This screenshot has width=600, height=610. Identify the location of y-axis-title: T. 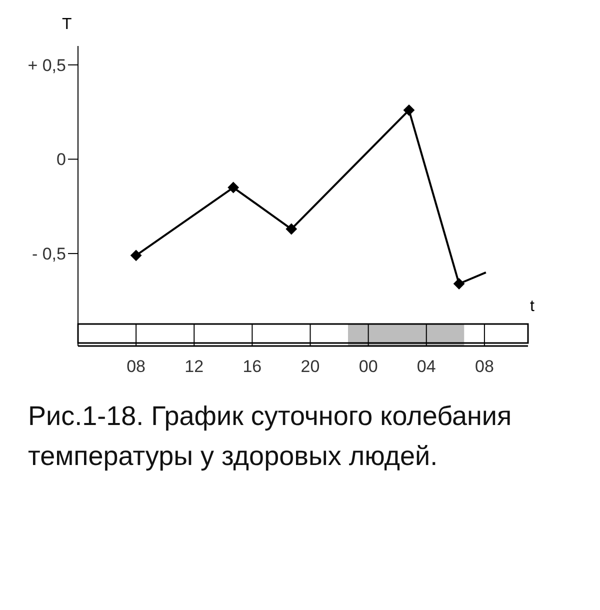
(67, 25).